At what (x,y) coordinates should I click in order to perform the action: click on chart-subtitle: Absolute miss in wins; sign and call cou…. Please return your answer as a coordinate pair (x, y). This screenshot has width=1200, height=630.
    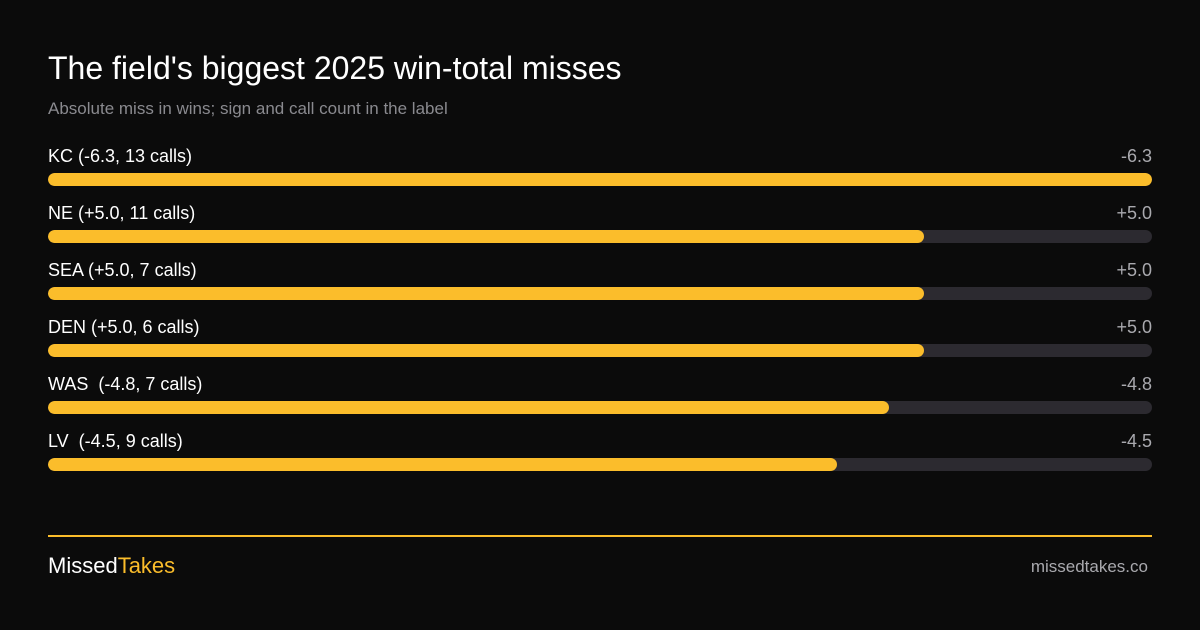
    Looking at the image, I should click on (248, 108).